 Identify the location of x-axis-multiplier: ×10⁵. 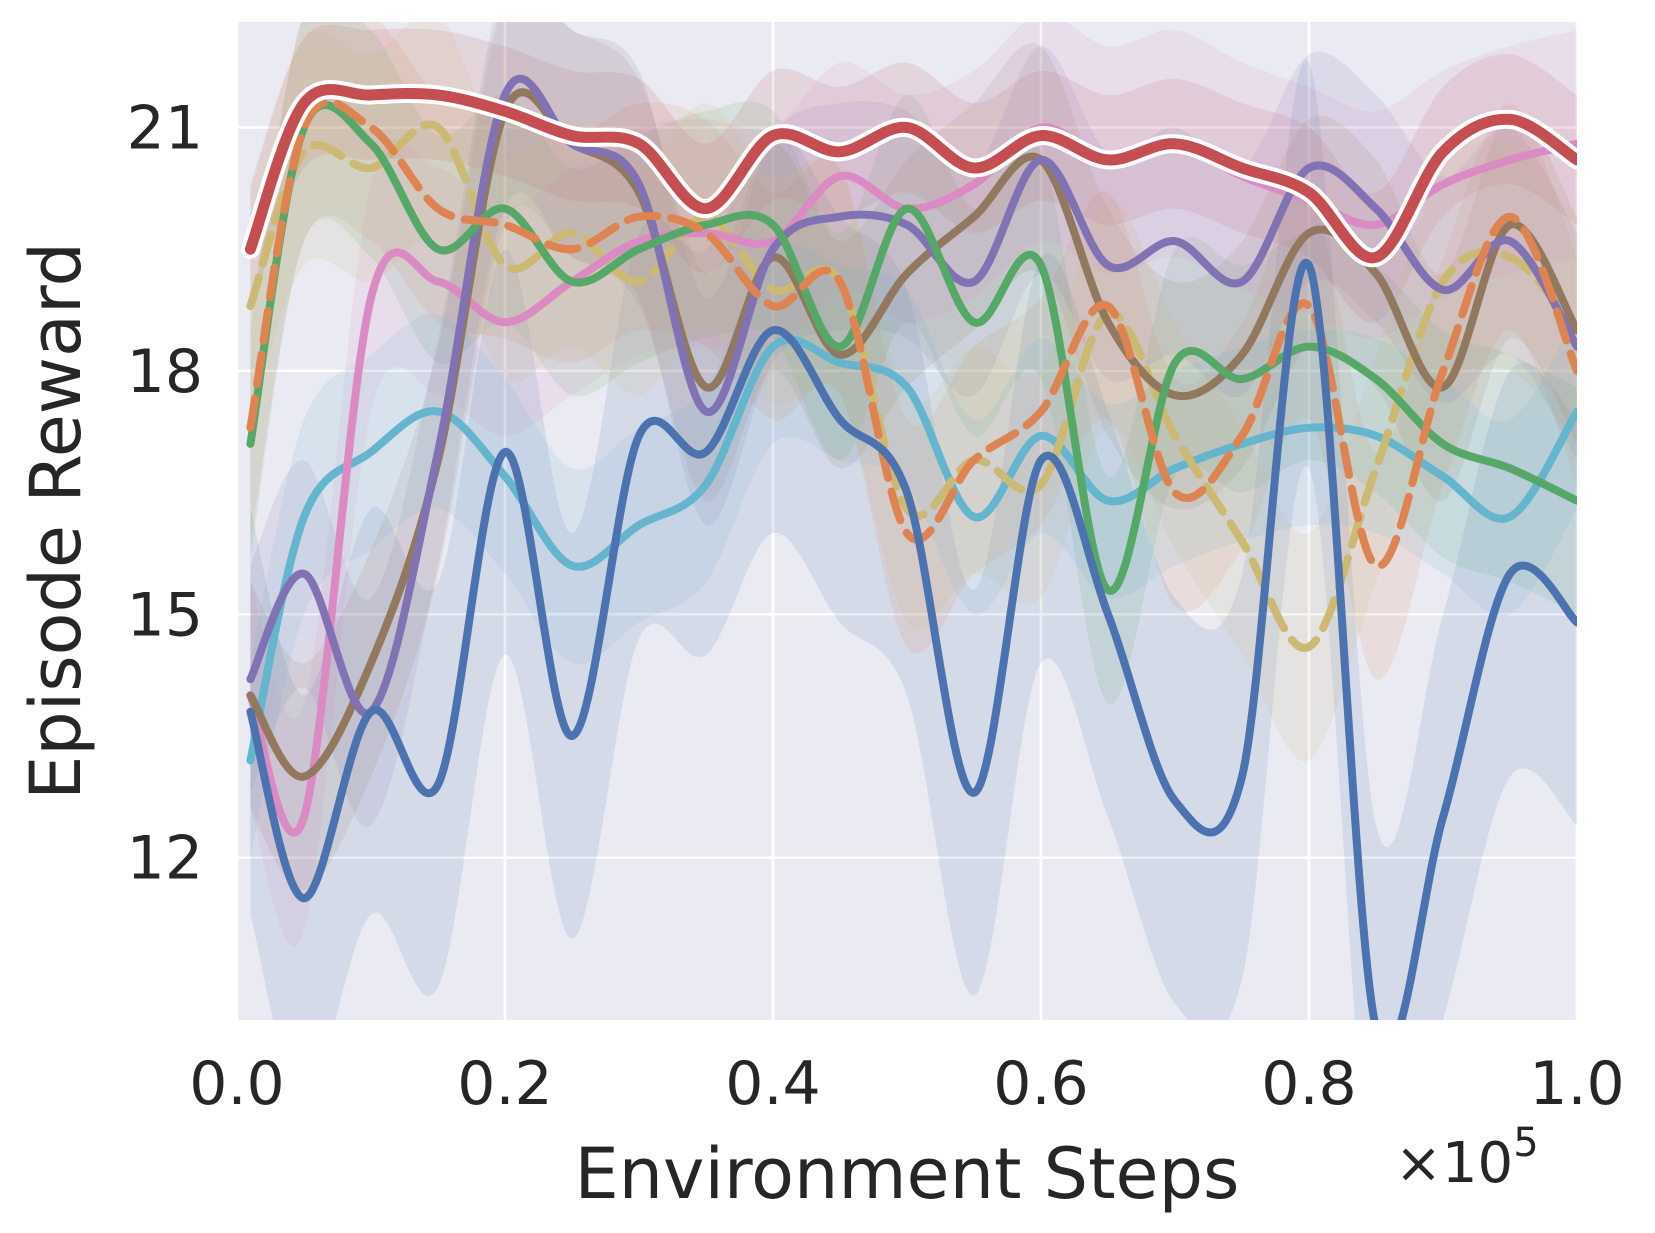
(1467, 1158).